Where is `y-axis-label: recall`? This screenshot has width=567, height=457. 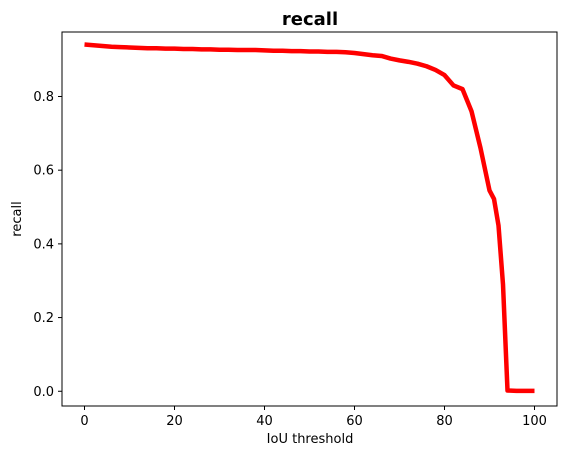 y-axis-label: recall is located at coordinates (17, 218).